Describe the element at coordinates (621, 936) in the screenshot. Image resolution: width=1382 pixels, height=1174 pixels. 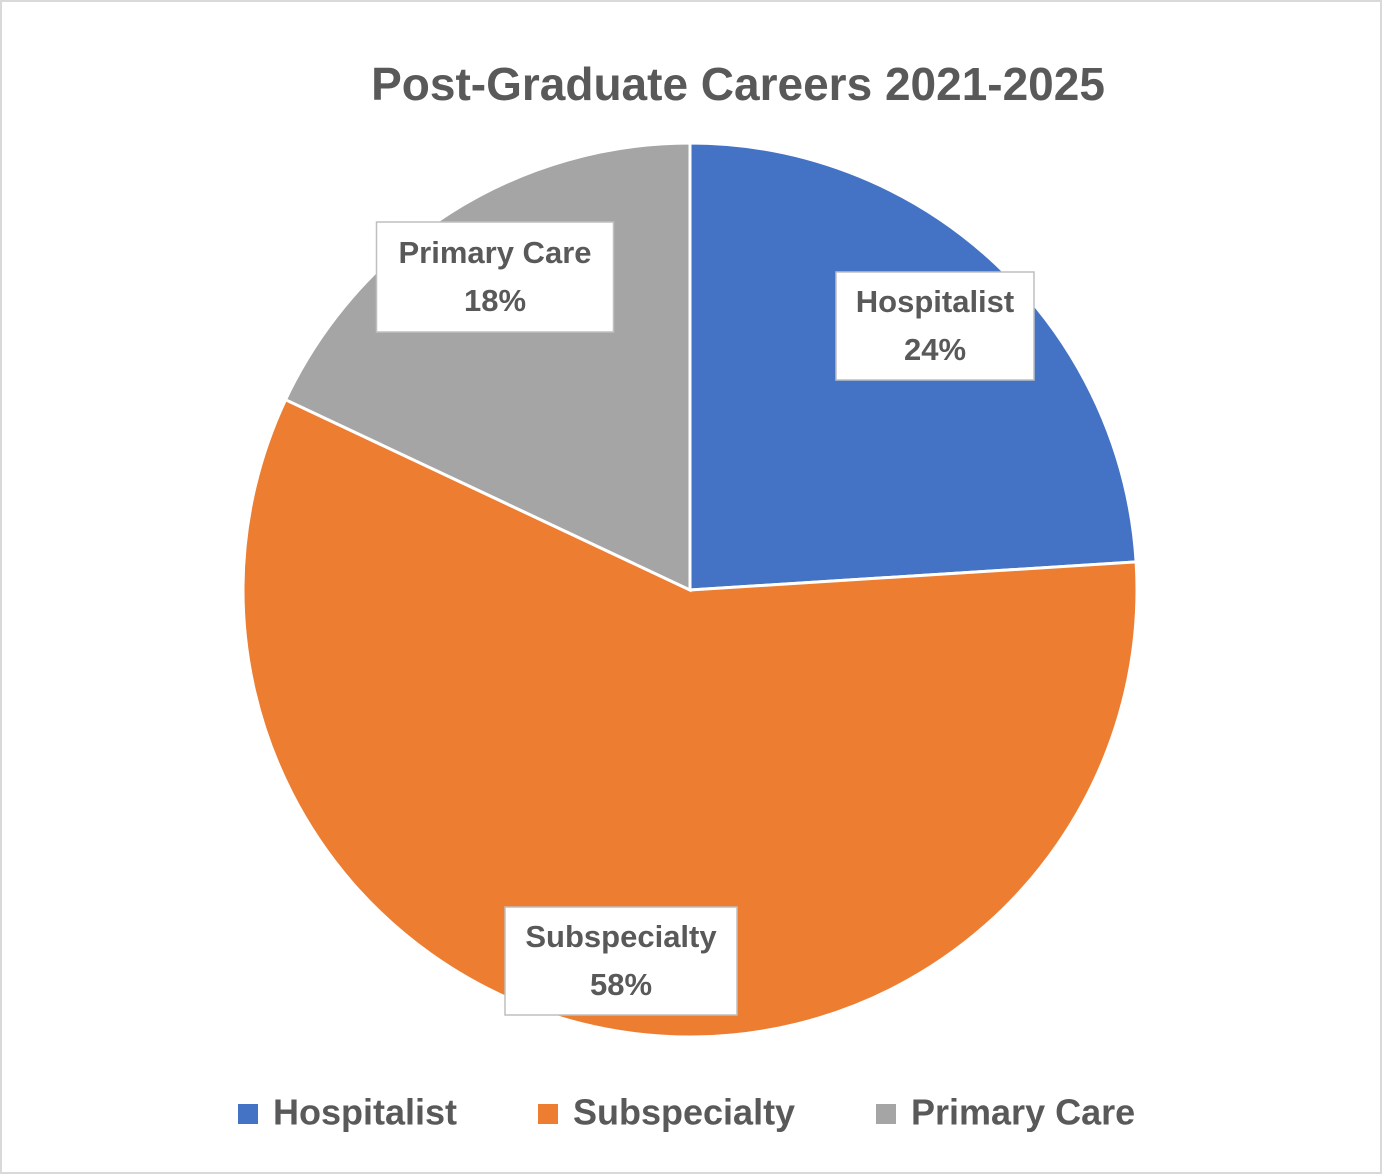
I see `data-label-category: Subspecialty` at that location.